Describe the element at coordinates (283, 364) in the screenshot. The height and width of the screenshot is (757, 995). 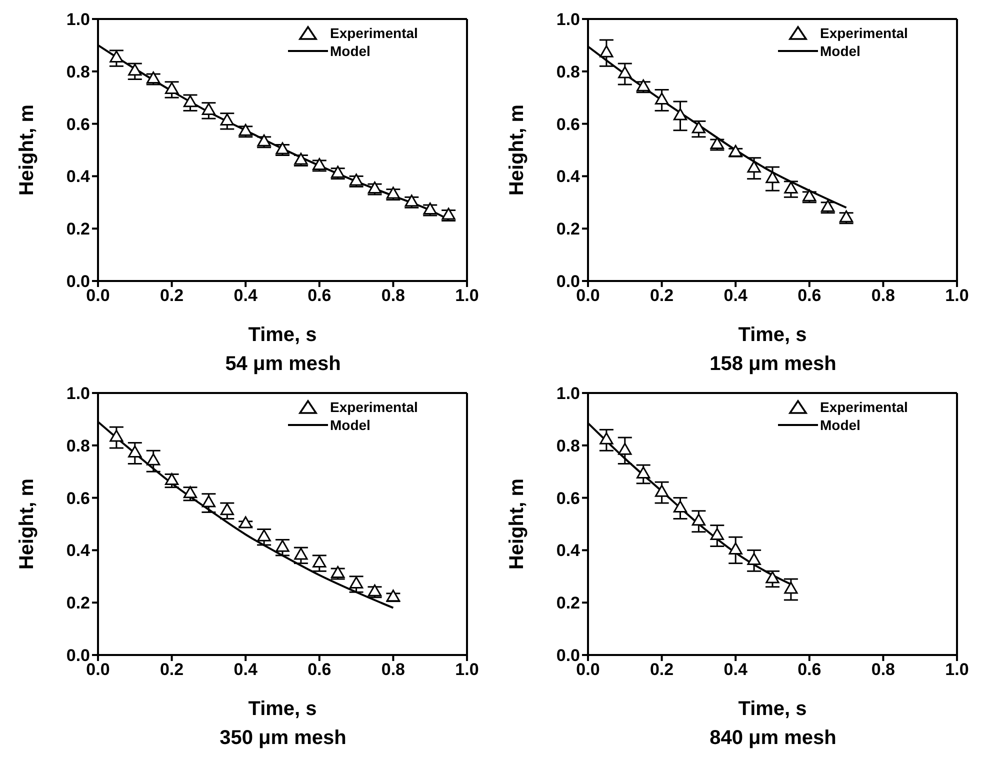
I see `text: 54 μm mesh` at that location.